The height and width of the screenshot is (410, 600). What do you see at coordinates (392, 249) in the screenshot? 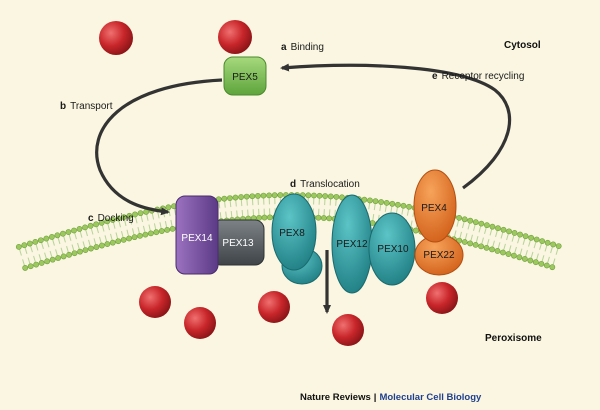
I see `pex10-protein` at bounding box center [392, 249].